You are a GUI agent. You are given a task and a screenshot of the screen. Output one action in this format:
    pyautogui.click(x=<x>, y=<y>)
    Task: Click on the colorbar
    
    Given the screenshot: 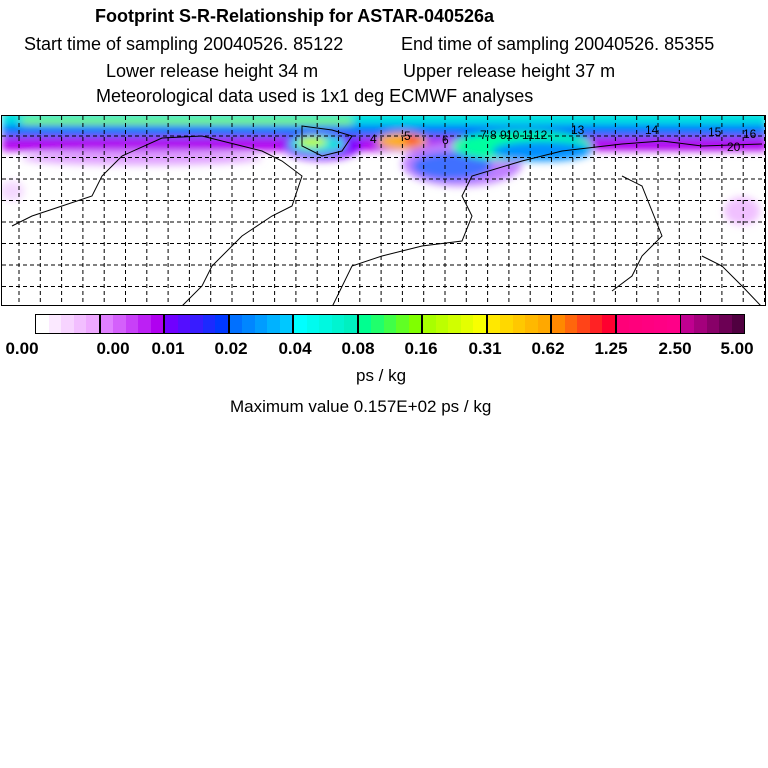 What is the action you would take?
    pyautogui.click(x=390, y=324)
    